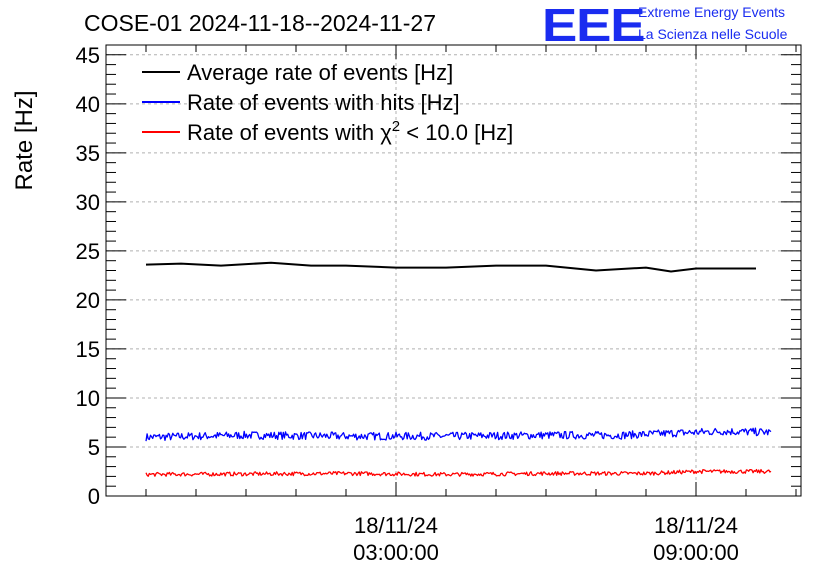  What do you see at coordinates (350, 131) in the screenshot?
I see `legend-label-chi2: Rate of events with χ2 < 10.0 [Hz]` at bounding box center [350, 131].